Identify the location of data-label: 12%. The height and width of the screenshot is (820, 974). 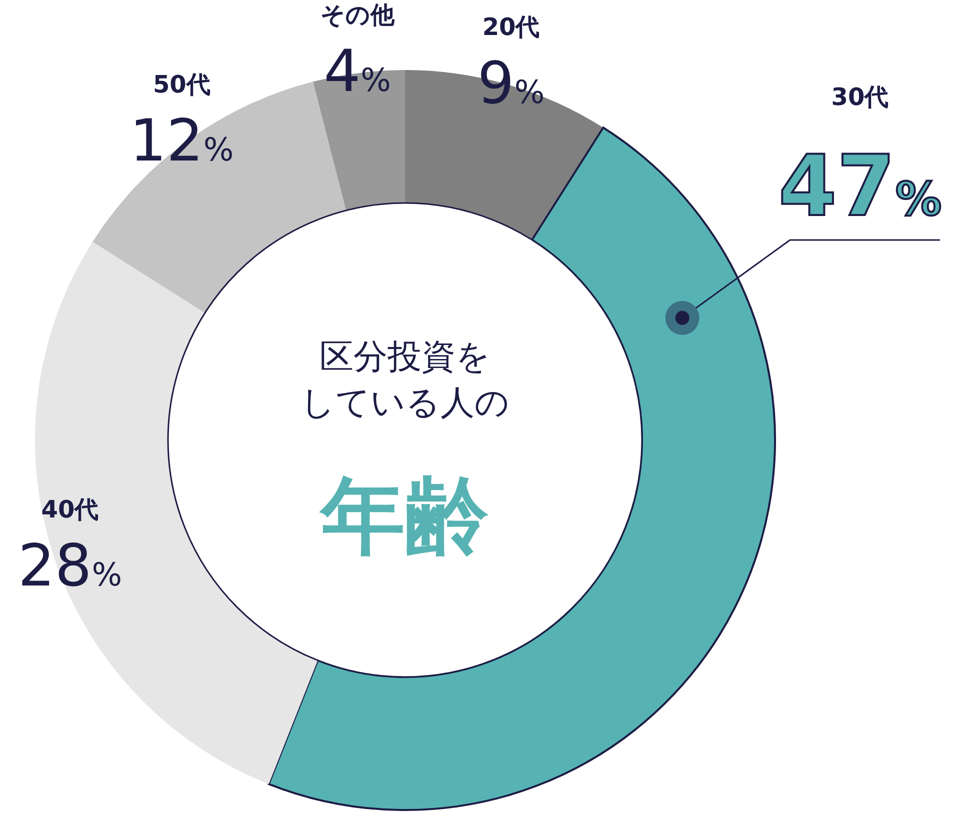
(182, 140).